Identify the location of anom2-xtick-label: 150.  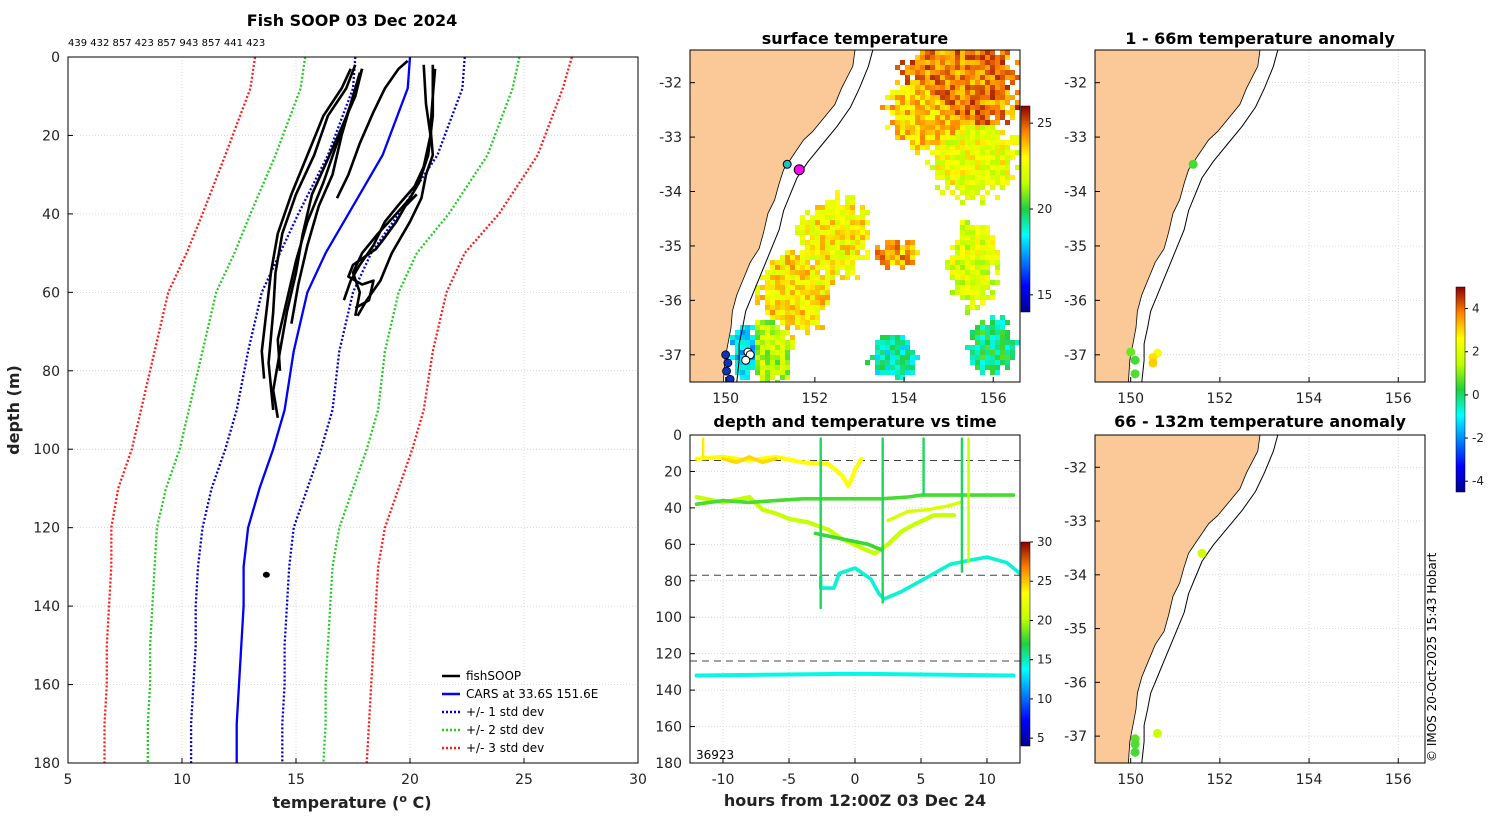
(1130, 780).